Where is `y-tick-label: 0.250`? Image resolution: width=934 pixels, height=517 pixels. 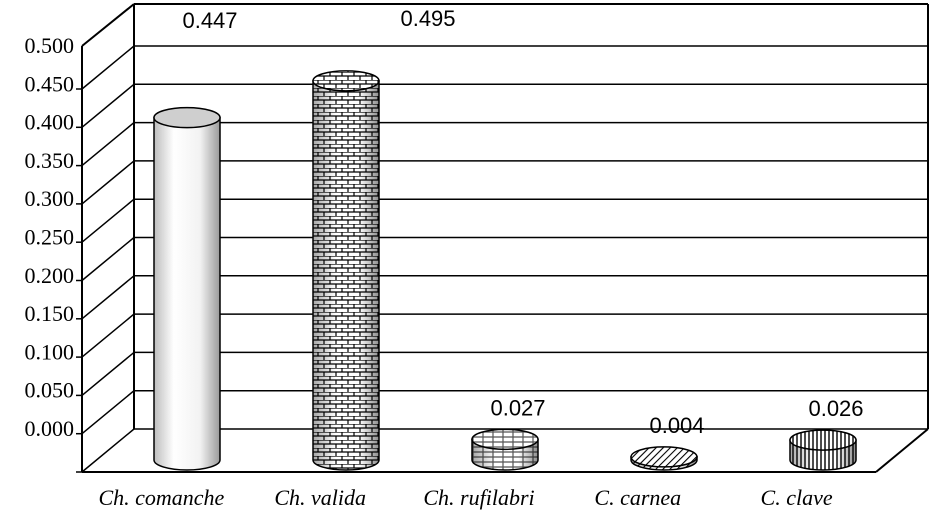 y-tick-label: 0.250 is located at coordinates (50, 237).